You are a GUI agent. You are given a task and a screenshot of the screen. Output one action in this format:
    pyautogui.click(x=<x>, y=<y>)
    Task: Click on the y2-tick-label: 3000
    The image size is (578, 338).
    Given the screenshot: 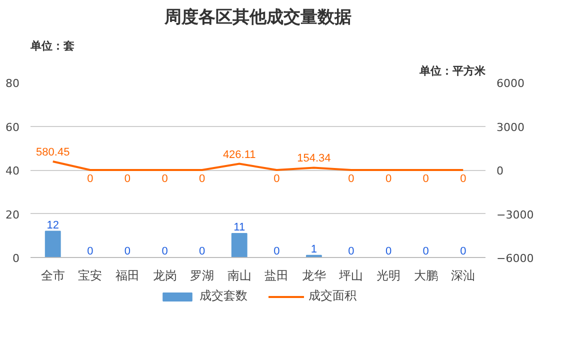 What is the action you would take?
    pyautogui.click(x=510, y=127)
    